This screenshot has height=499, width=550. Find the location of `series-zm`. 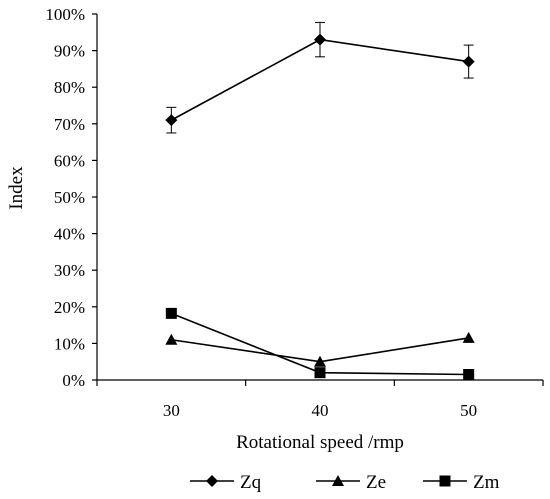

series-zm is located at coordinates (320, 344).